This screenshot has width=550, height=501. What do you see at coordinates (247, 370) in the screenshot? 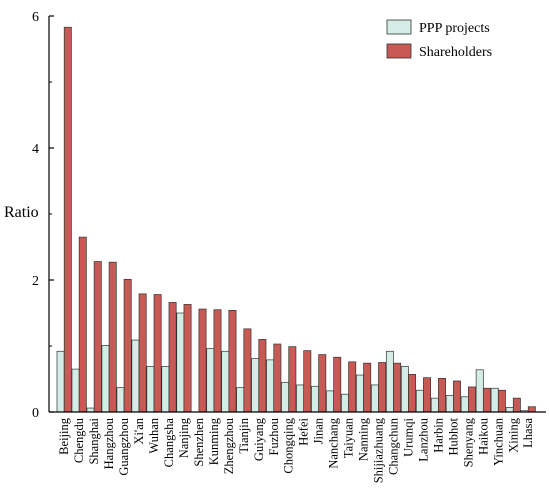
I see `bar-shareholders-tianjin` at bounding box center [247, 370].